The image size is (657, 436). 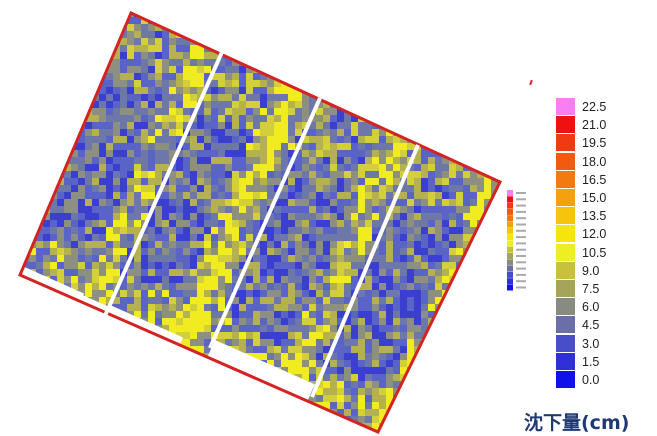 I want to click on legend-label: 10.5, so click(x=594, y=252).